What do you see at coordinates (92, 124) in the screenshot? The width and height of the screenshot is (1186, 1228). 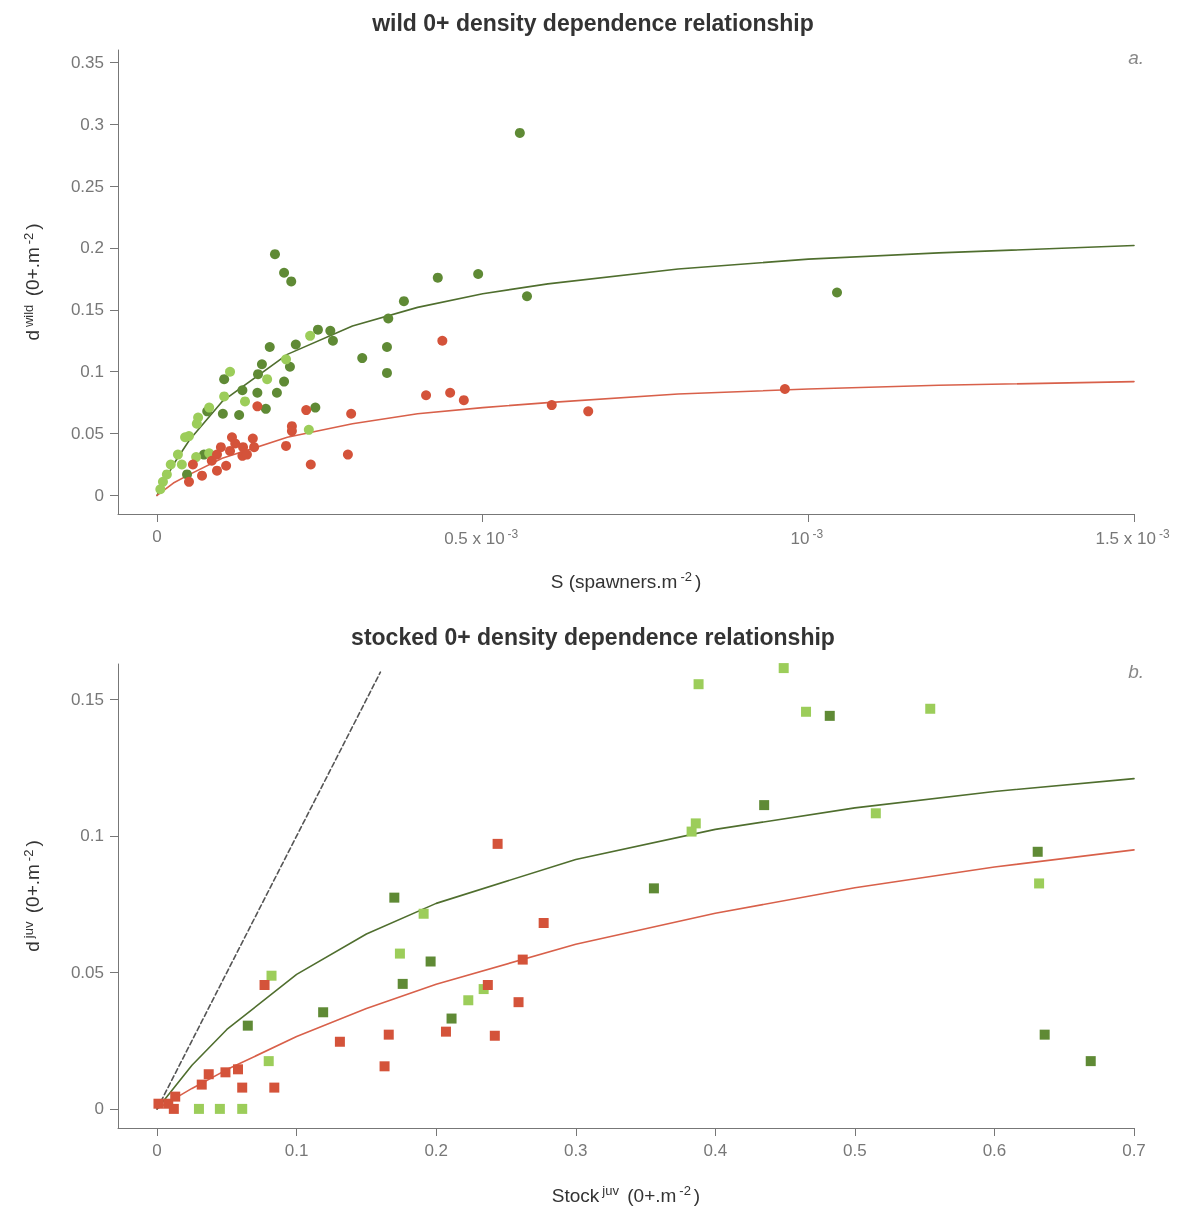 I see `y-tick-label: 0.3` at bounding box center [92, 124].